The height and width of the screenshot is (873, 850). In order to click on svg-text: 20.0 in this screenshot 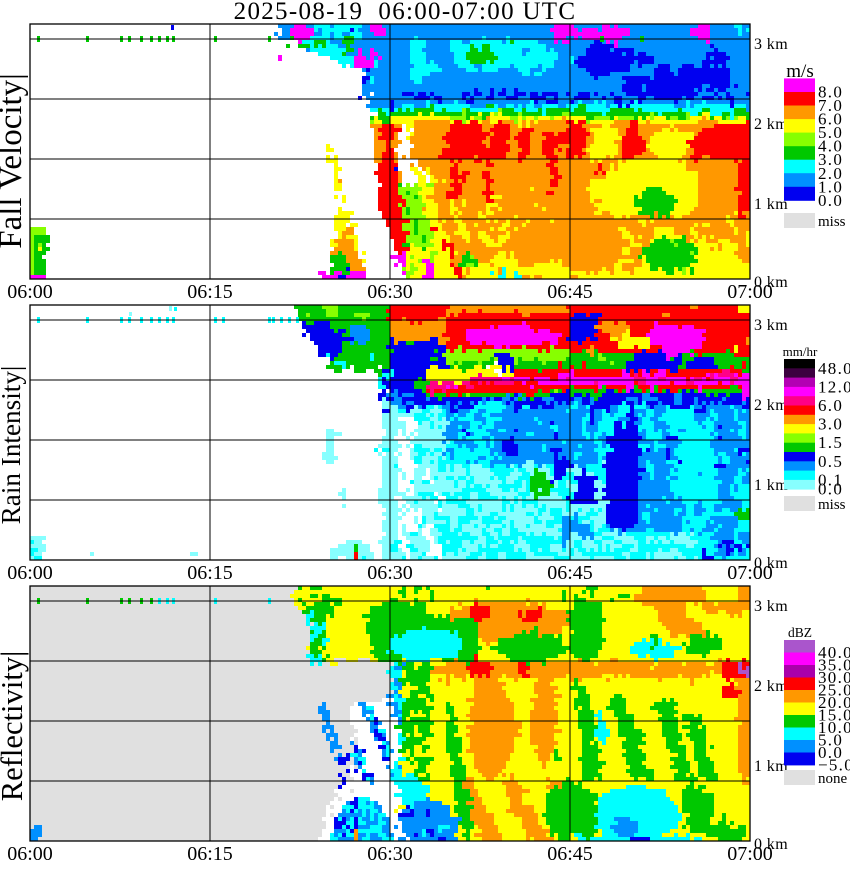, I will do `click(834, 702)`.